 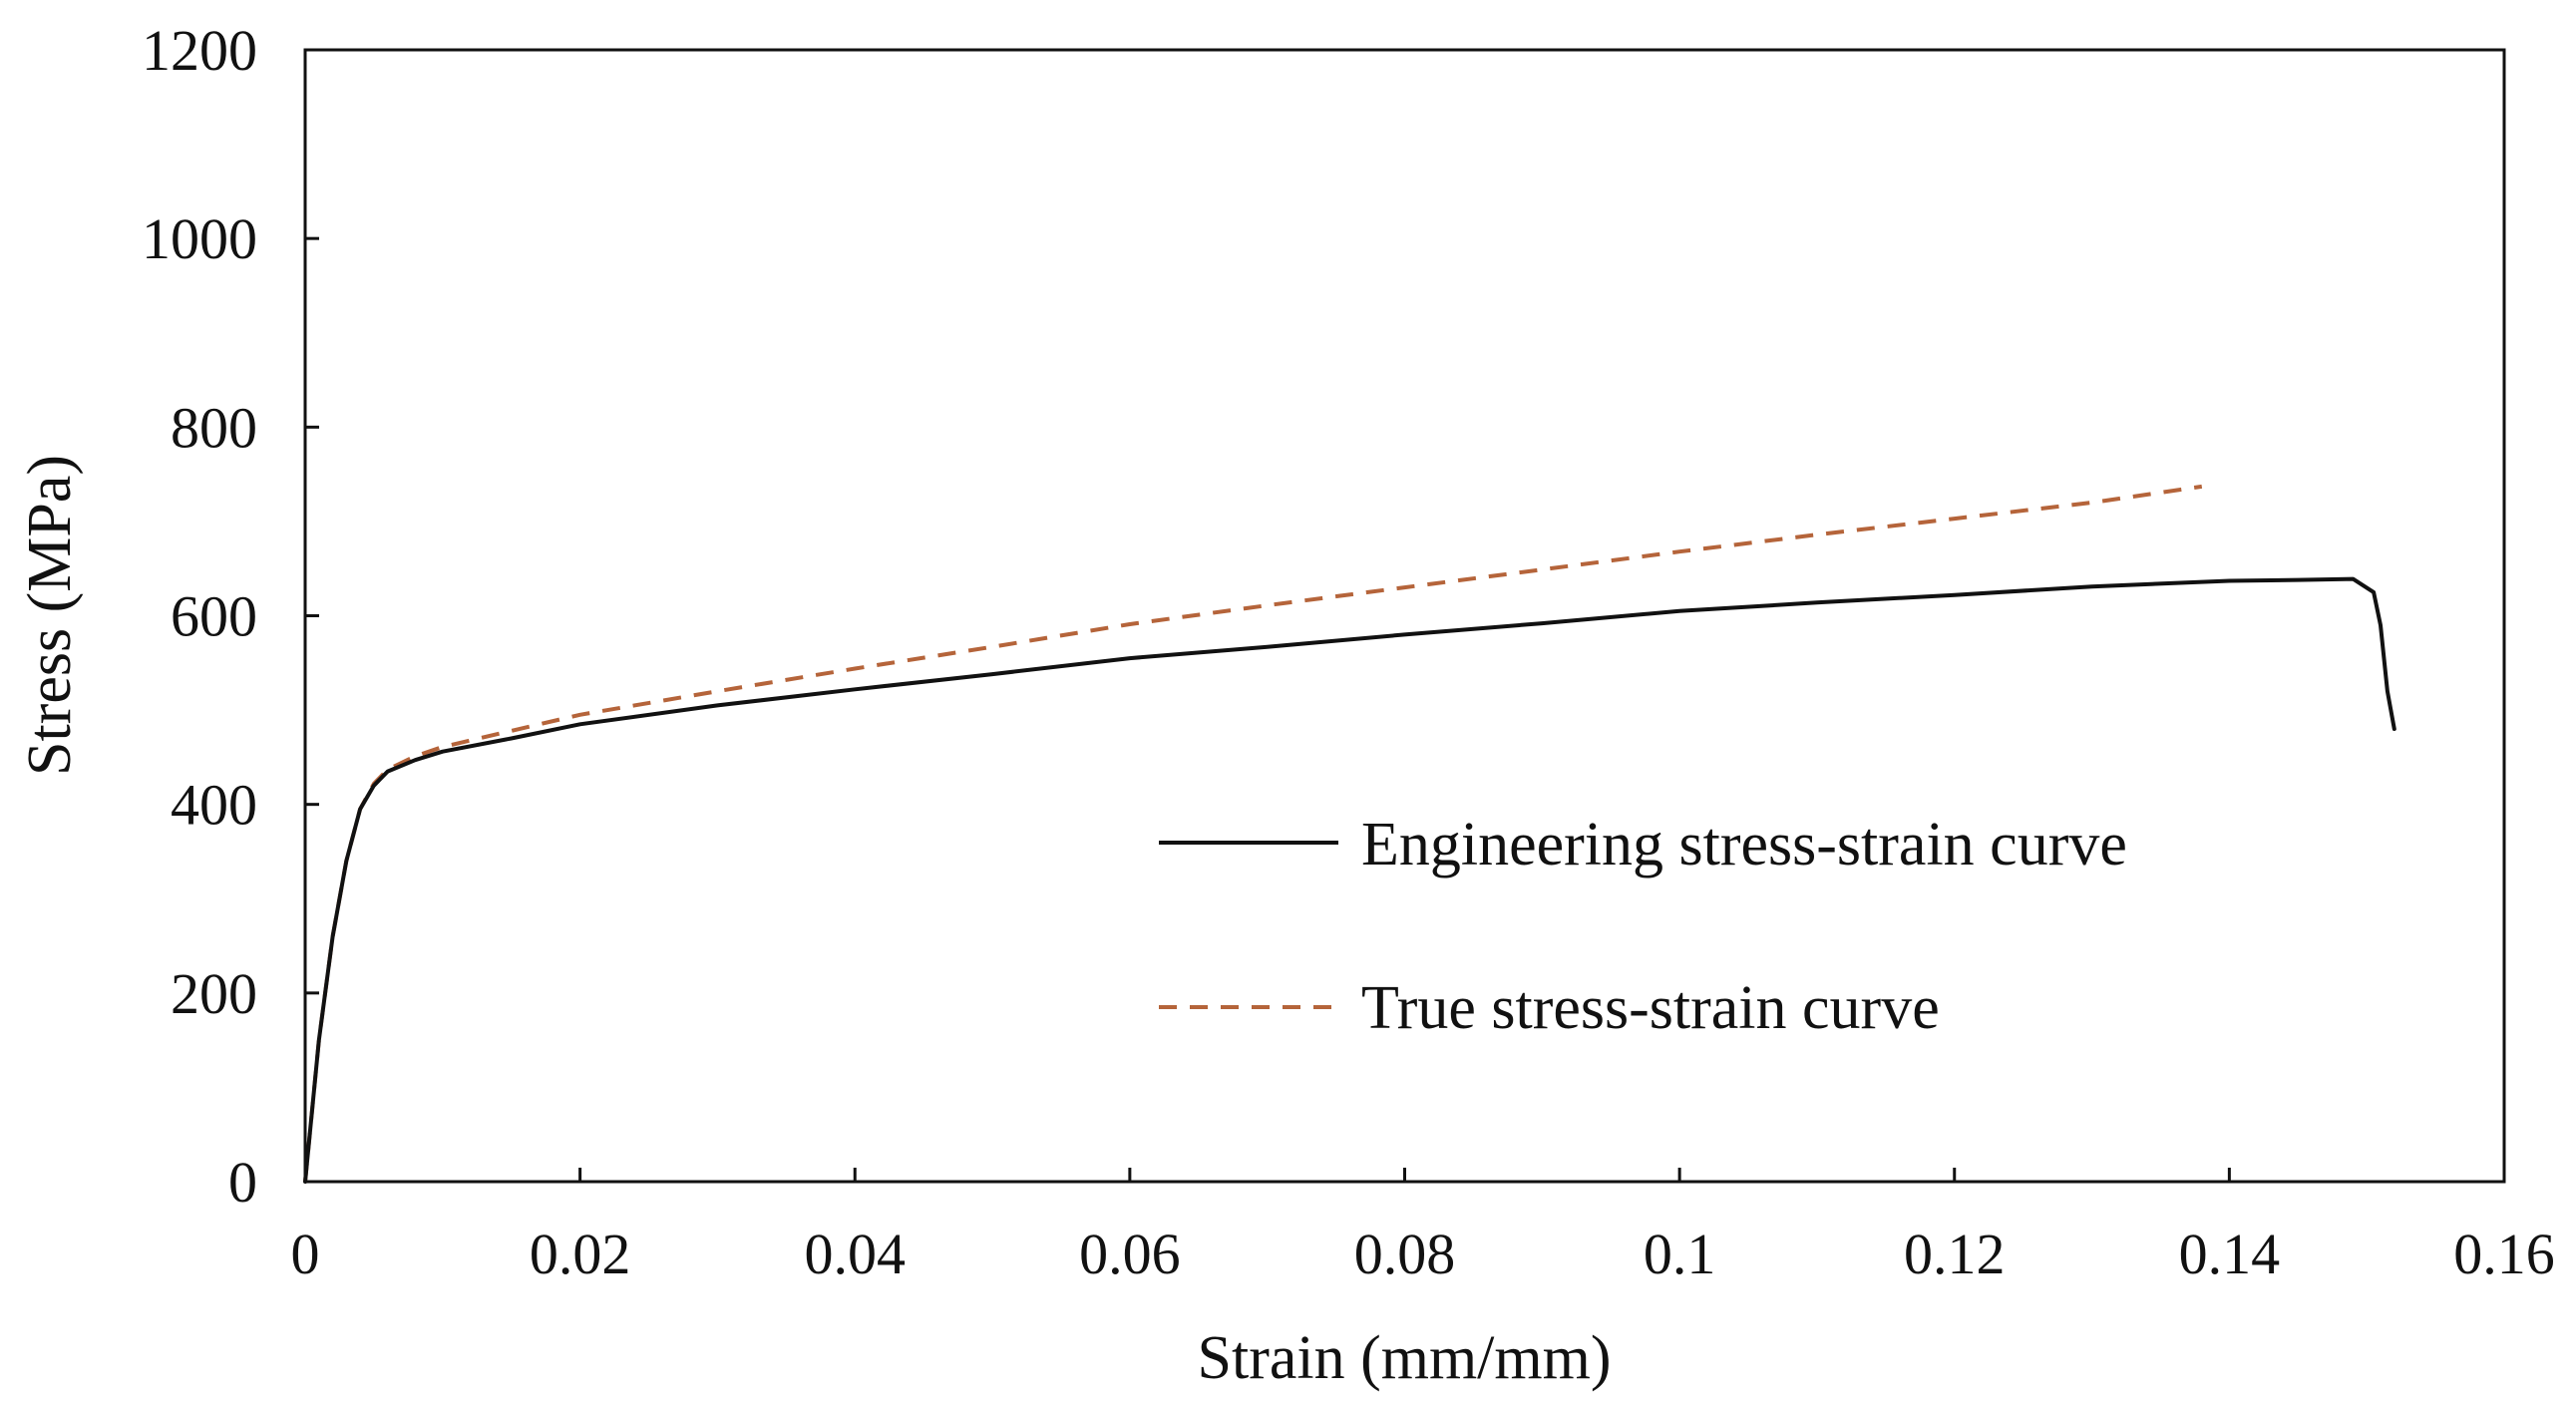 What do you see at coordinates (214, 427) in the screenshot?
I see `y-tick-label: 800` at bounding box center [214, 427].